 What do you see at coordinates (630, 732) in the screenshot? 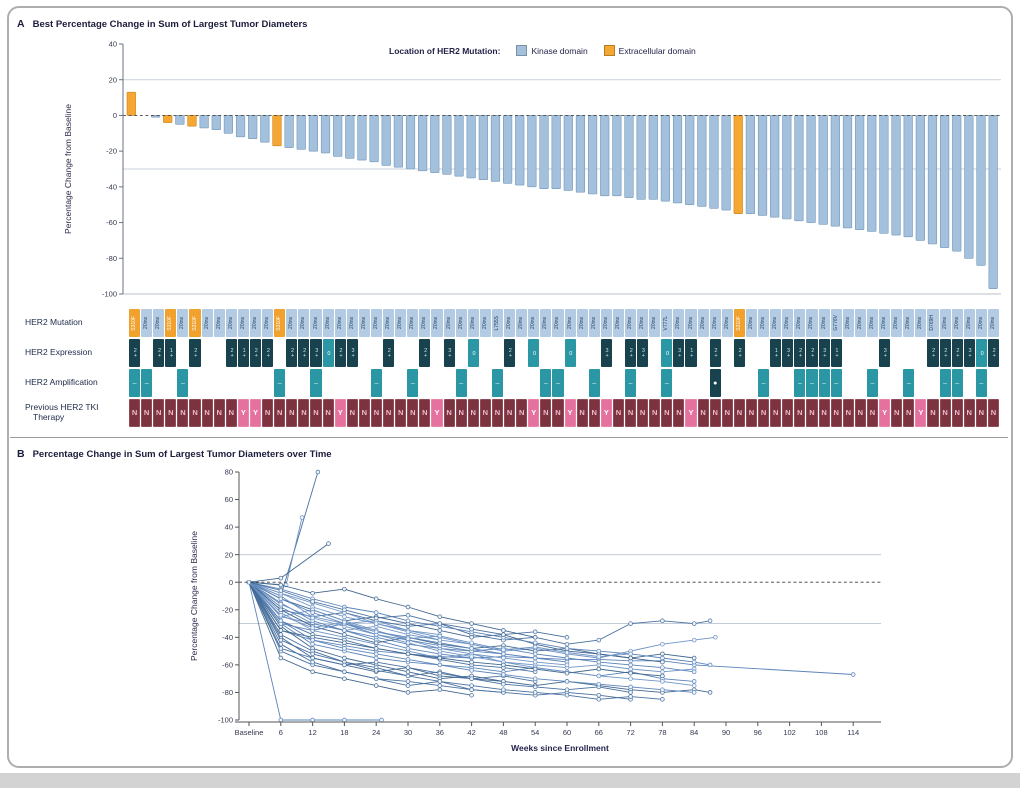
I see `x-tick-label: 72` at bounding box center [630, 732].